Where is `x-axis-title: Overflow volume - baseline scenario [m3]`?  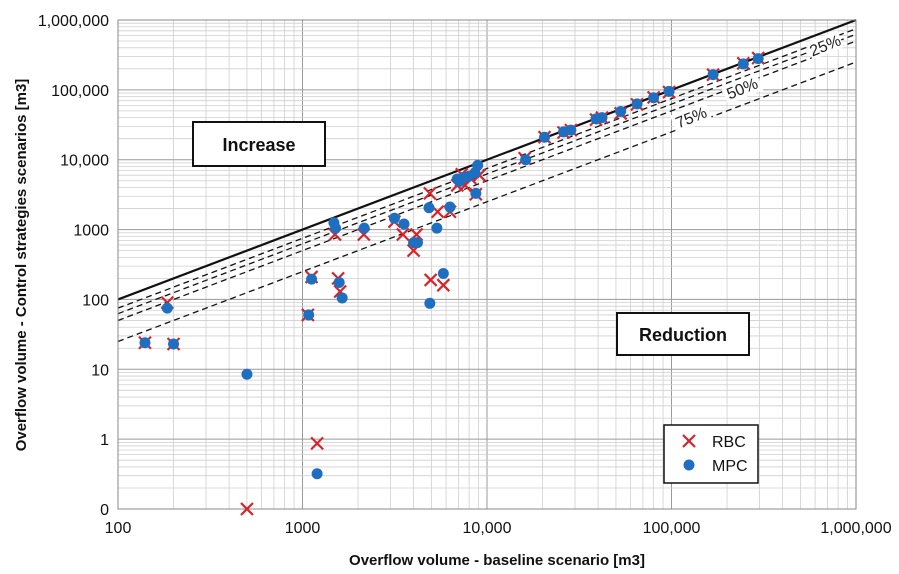 x-axis-title: Overflow volume - baseline scenario [m3] is located at coordinates (497, 560).